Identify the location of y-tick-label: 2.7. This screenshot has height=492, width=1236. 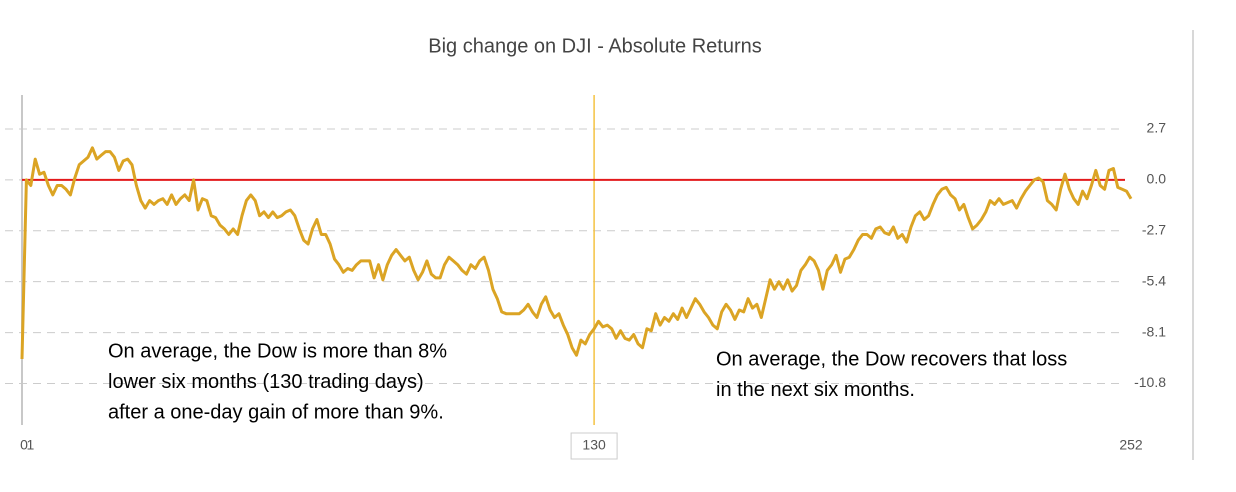
(1157, 128).